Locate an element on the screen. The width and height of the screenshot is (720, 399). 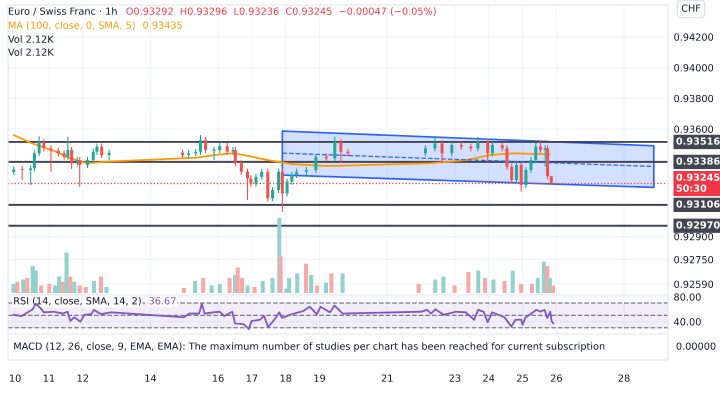
x-tick-label: 11 is located at coordinates (49, 378).